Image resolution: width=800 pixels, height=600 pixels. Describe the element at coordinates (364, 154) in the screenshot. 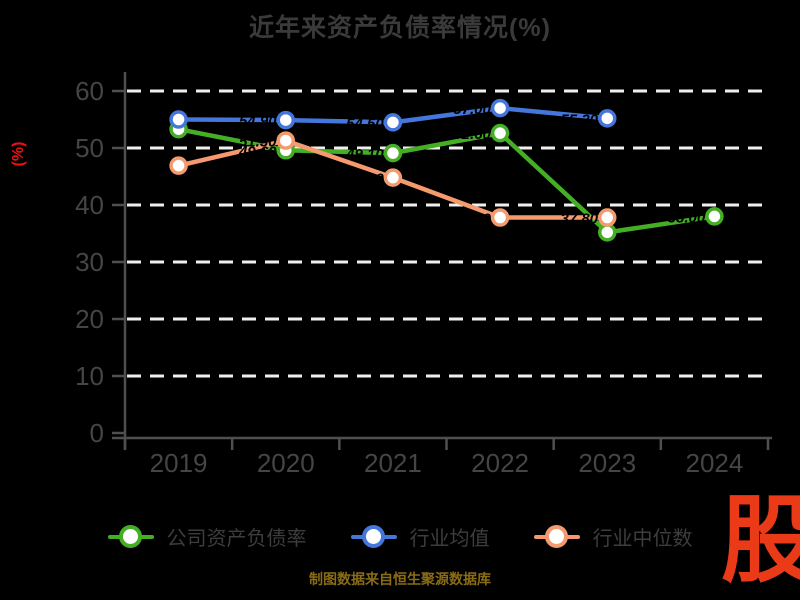

I see `point-label: 49.10` at that location.